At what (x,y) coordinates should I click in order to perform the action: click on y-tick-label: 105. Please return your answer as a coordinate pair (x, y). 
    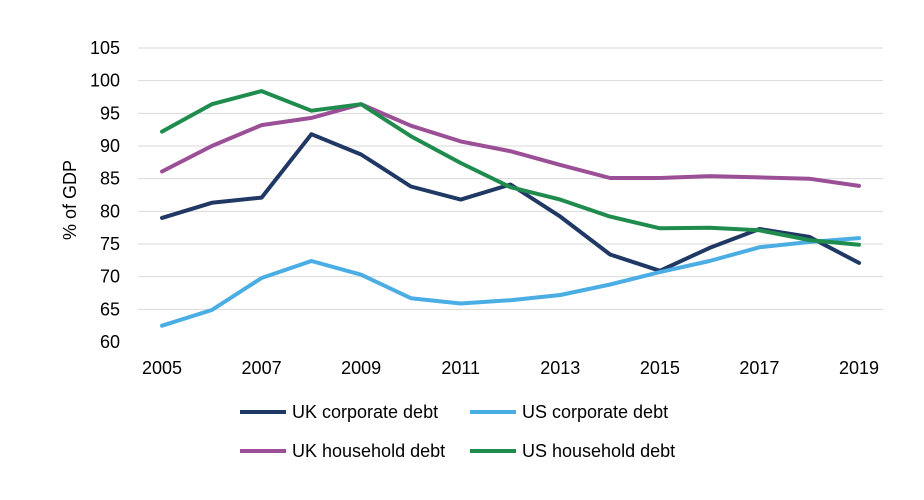
    Looking at the image, I should click on (105, 48).